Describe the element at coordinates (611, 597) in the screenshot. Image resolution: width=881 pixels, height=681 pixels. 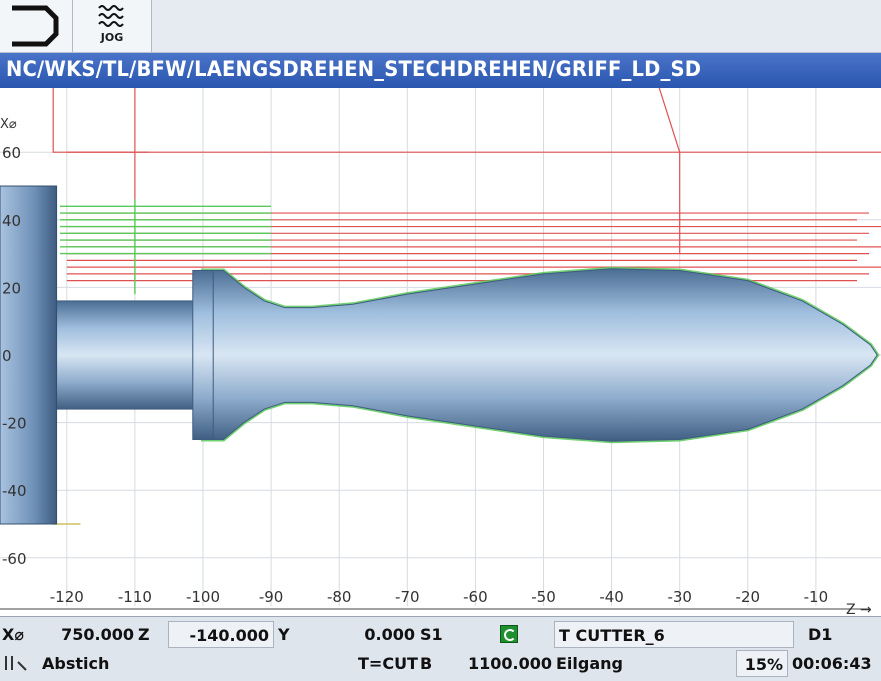
I see `z-tick-label: -40` at that location.